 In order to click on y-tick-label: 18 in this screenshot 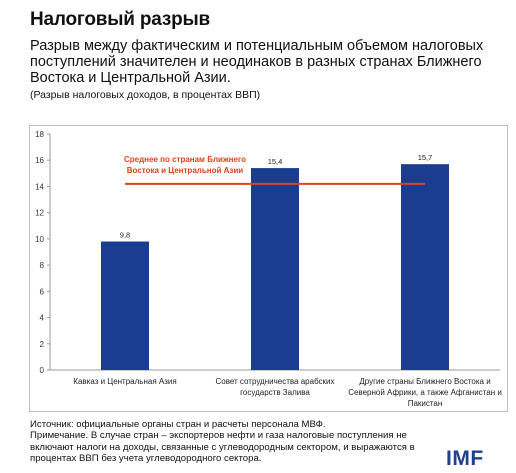, I will do `click(39, 134)`.